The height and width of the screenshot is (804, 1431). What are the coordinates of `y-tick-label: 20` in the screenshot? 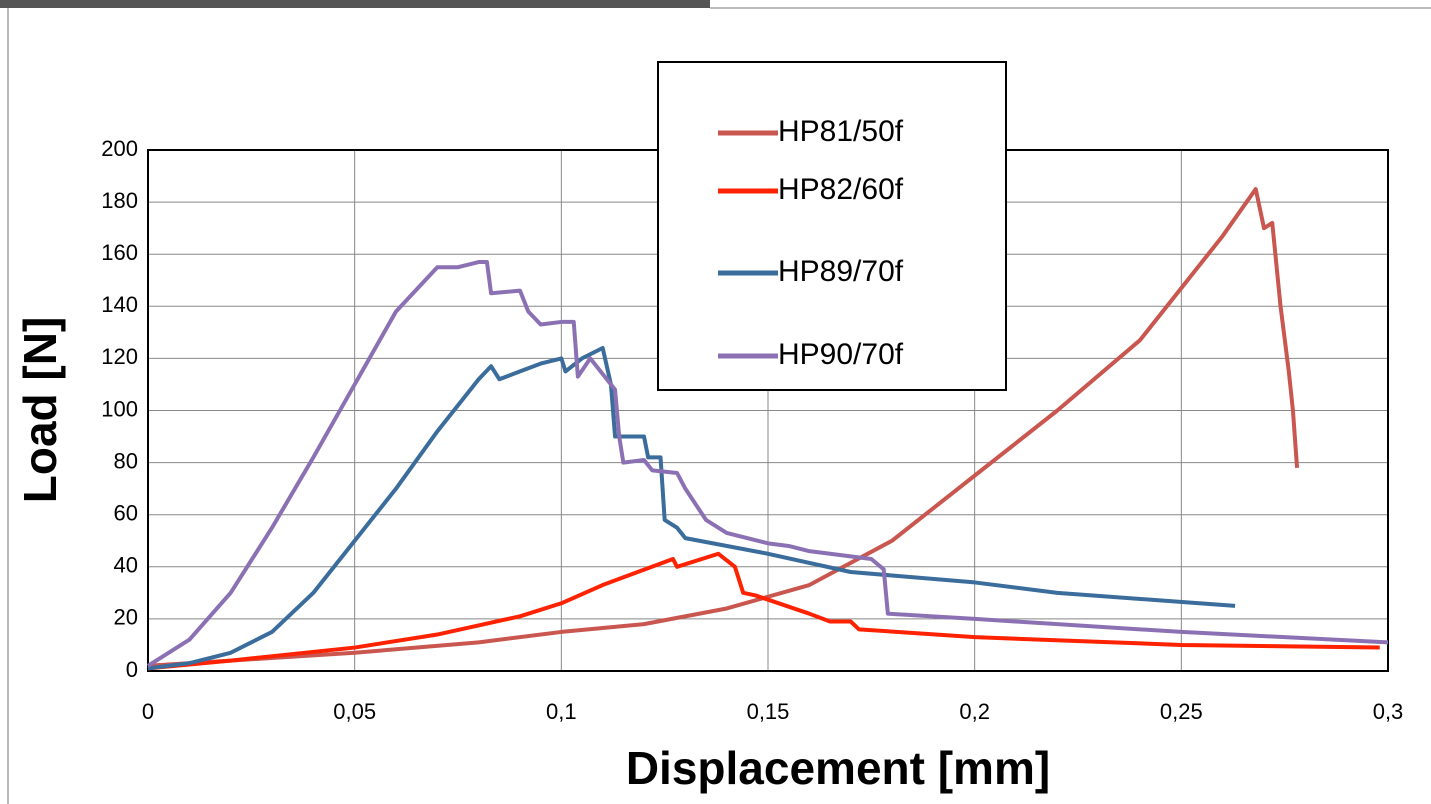 It's located at (126, 617).